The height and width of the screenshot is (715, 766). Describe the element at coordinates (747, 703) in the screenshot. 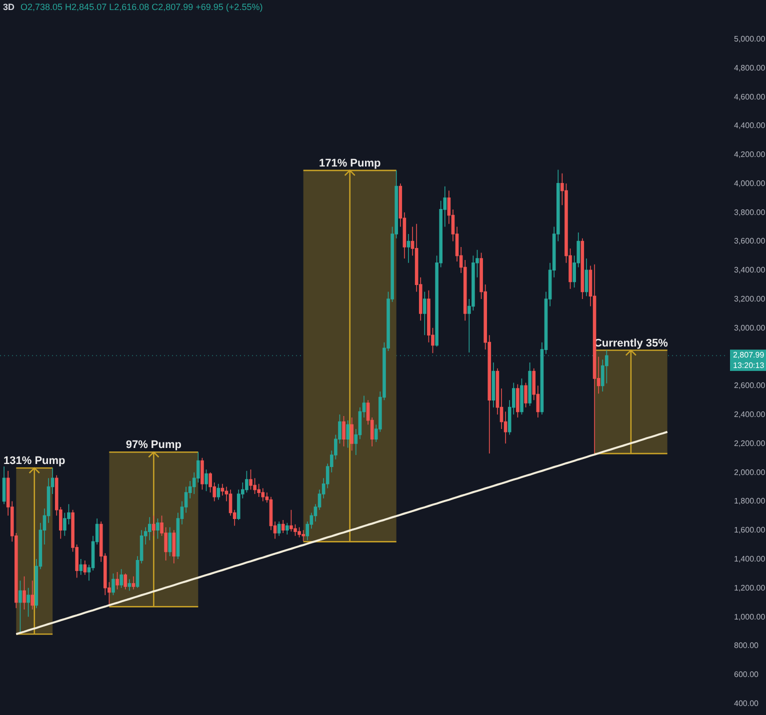

I see `y-tick-label: 400.00` at that location.